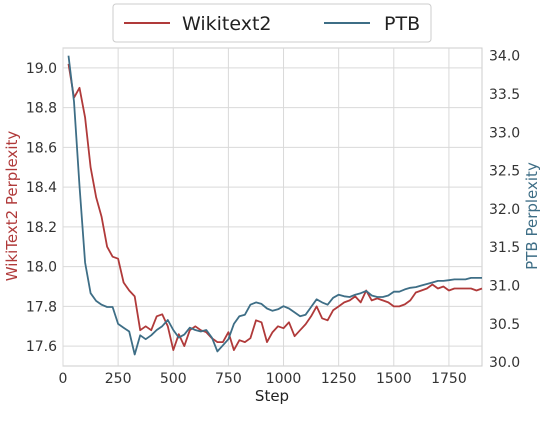 The height and width of the screenshot is (422, 542). Describe the element at coordinates (449, 379) in the screenshot. I see `x-tick-label: 1750` at that location.